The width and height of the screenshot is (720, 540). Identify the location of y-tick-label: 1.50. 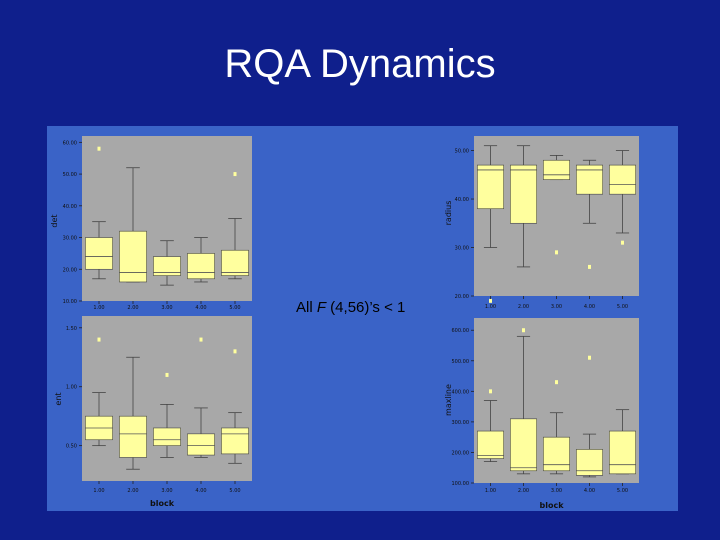
(71, 329).